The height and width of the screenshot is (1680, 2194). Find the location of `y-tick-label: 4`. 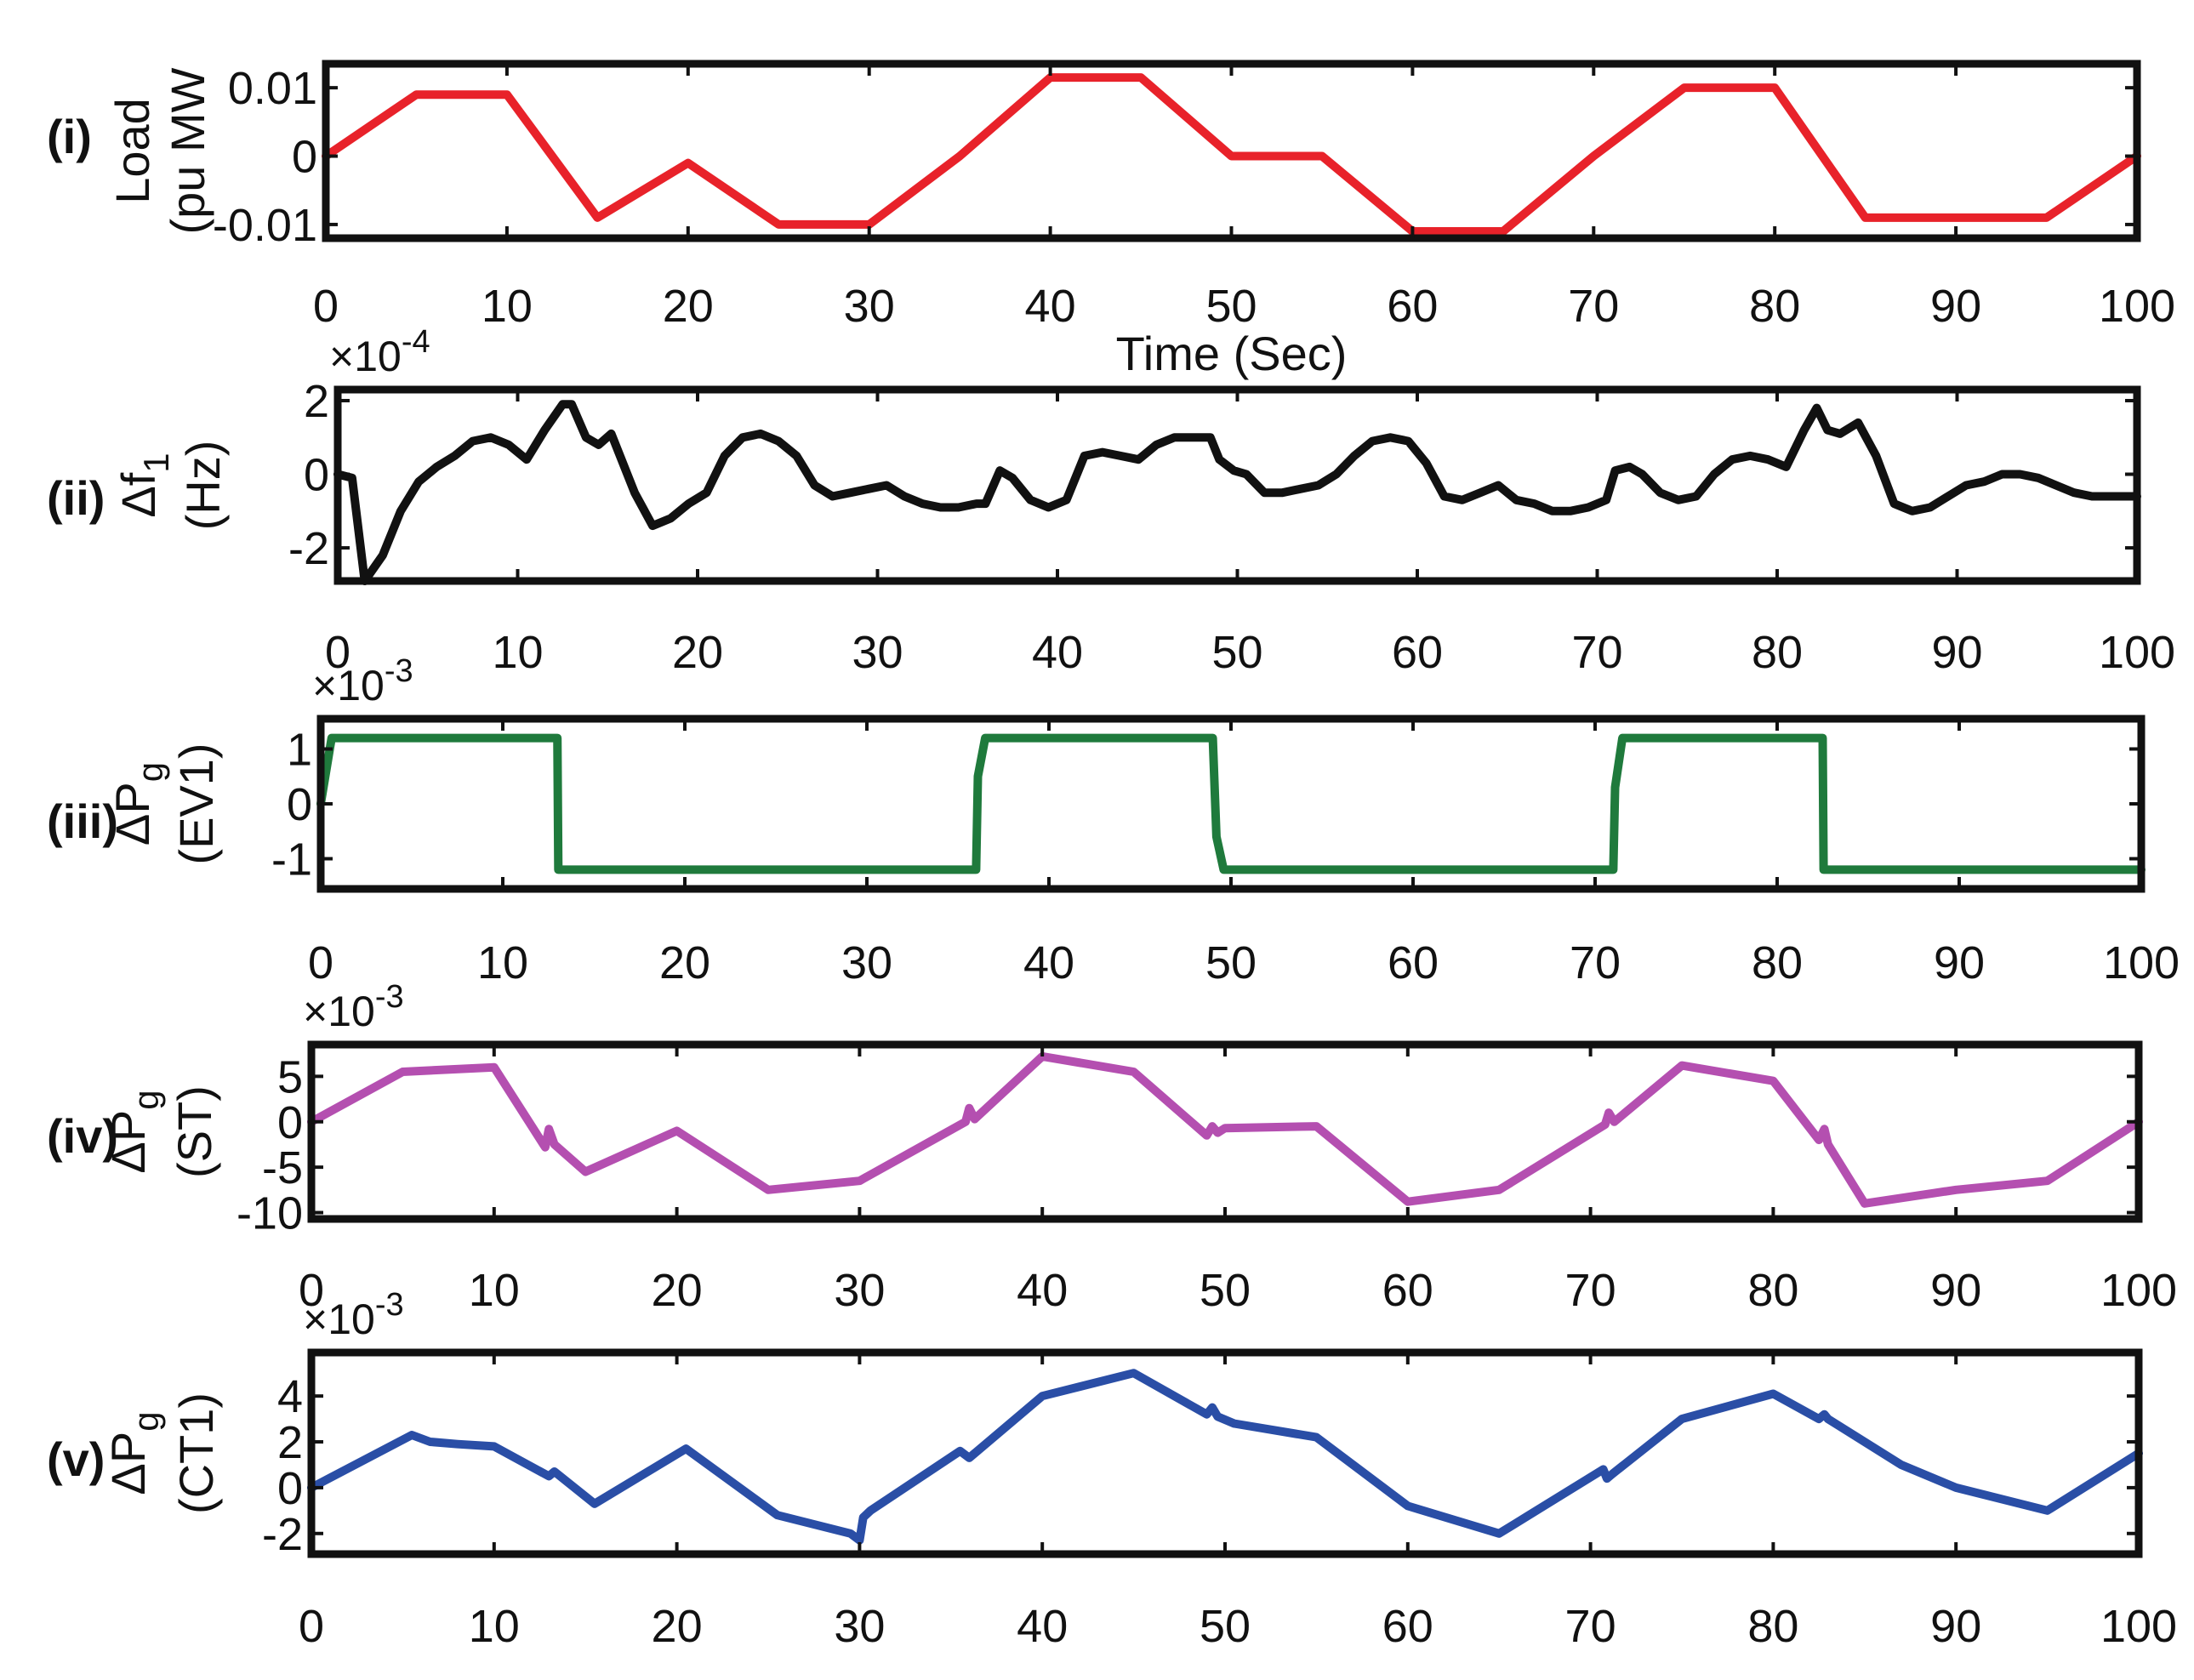

y-tick-label: 4 is located at coordinates (290, 1396).